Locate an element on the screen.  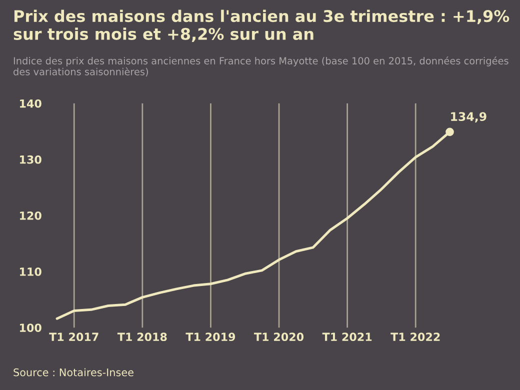
y-tick-label: 140 is located at coordinates (31, 103).